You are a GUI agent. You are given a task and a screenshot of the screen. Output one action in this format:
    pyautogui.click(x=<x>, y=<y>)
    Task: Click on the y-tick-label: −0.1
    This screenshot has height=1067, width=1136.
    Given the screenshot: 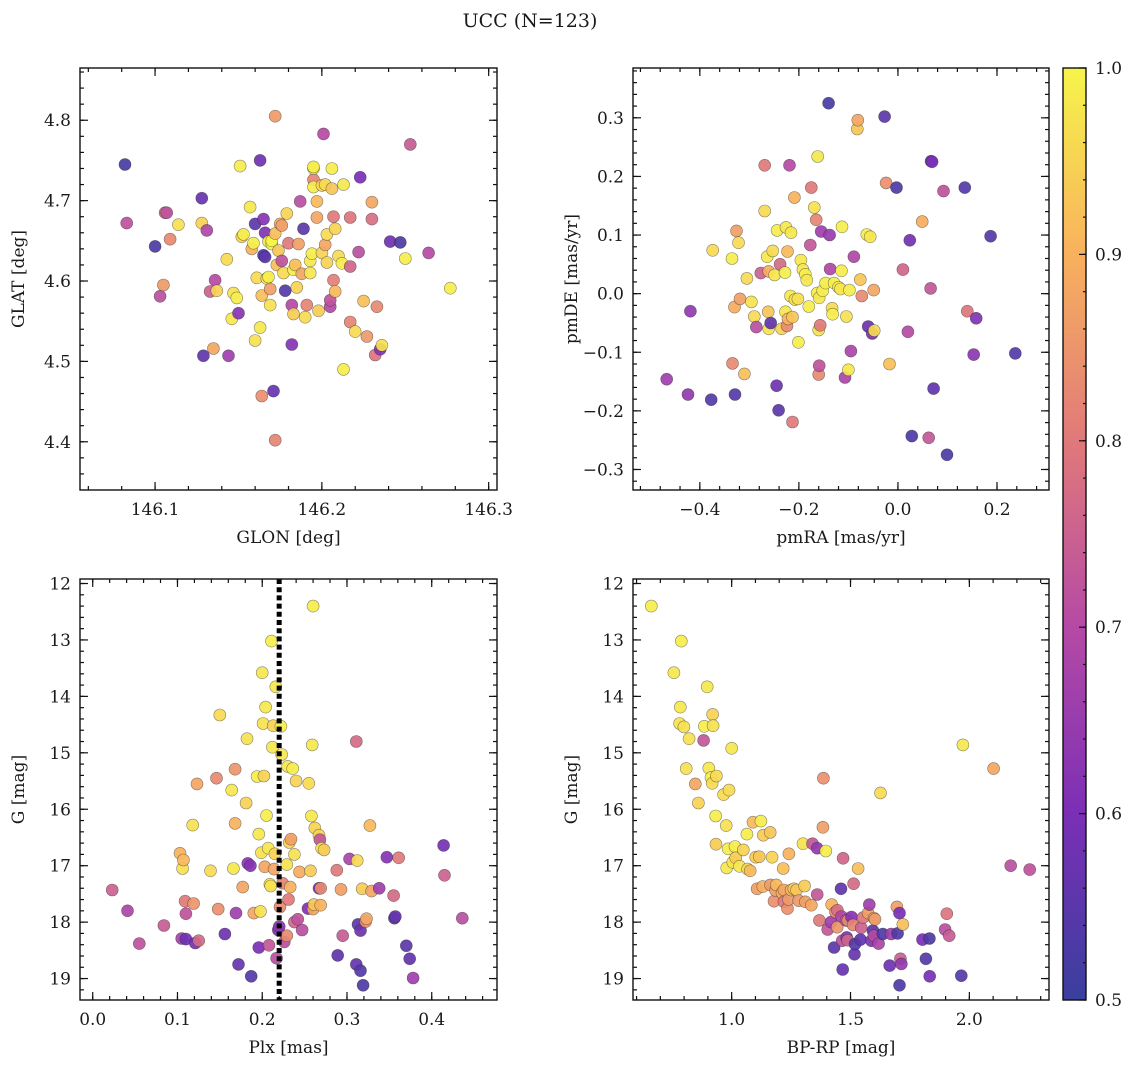 What is the action you would take?
    pyautogui.click(x=603, y=353)
    